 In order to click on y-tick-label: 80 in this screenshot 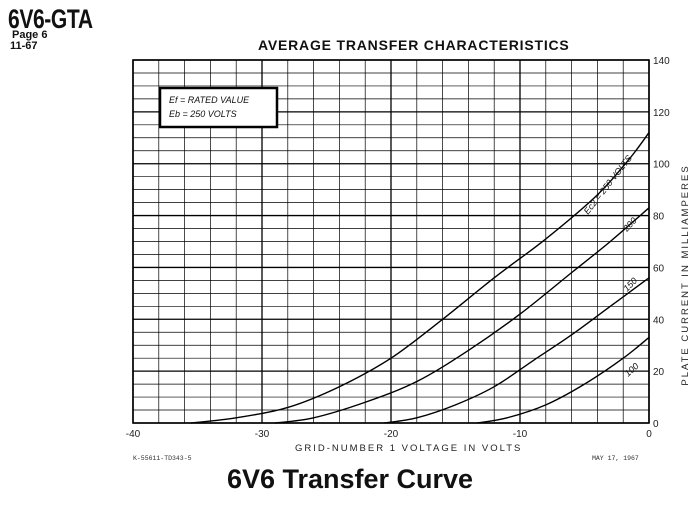, I will do `click(659, 217)`.